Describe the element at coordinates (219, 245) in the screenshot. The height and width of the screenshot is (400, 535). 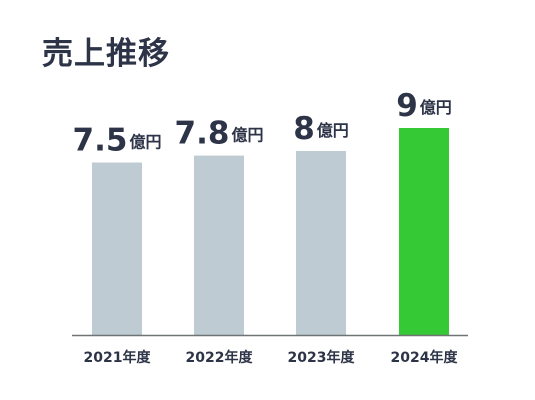
I see `bar-2022年度` at that location.